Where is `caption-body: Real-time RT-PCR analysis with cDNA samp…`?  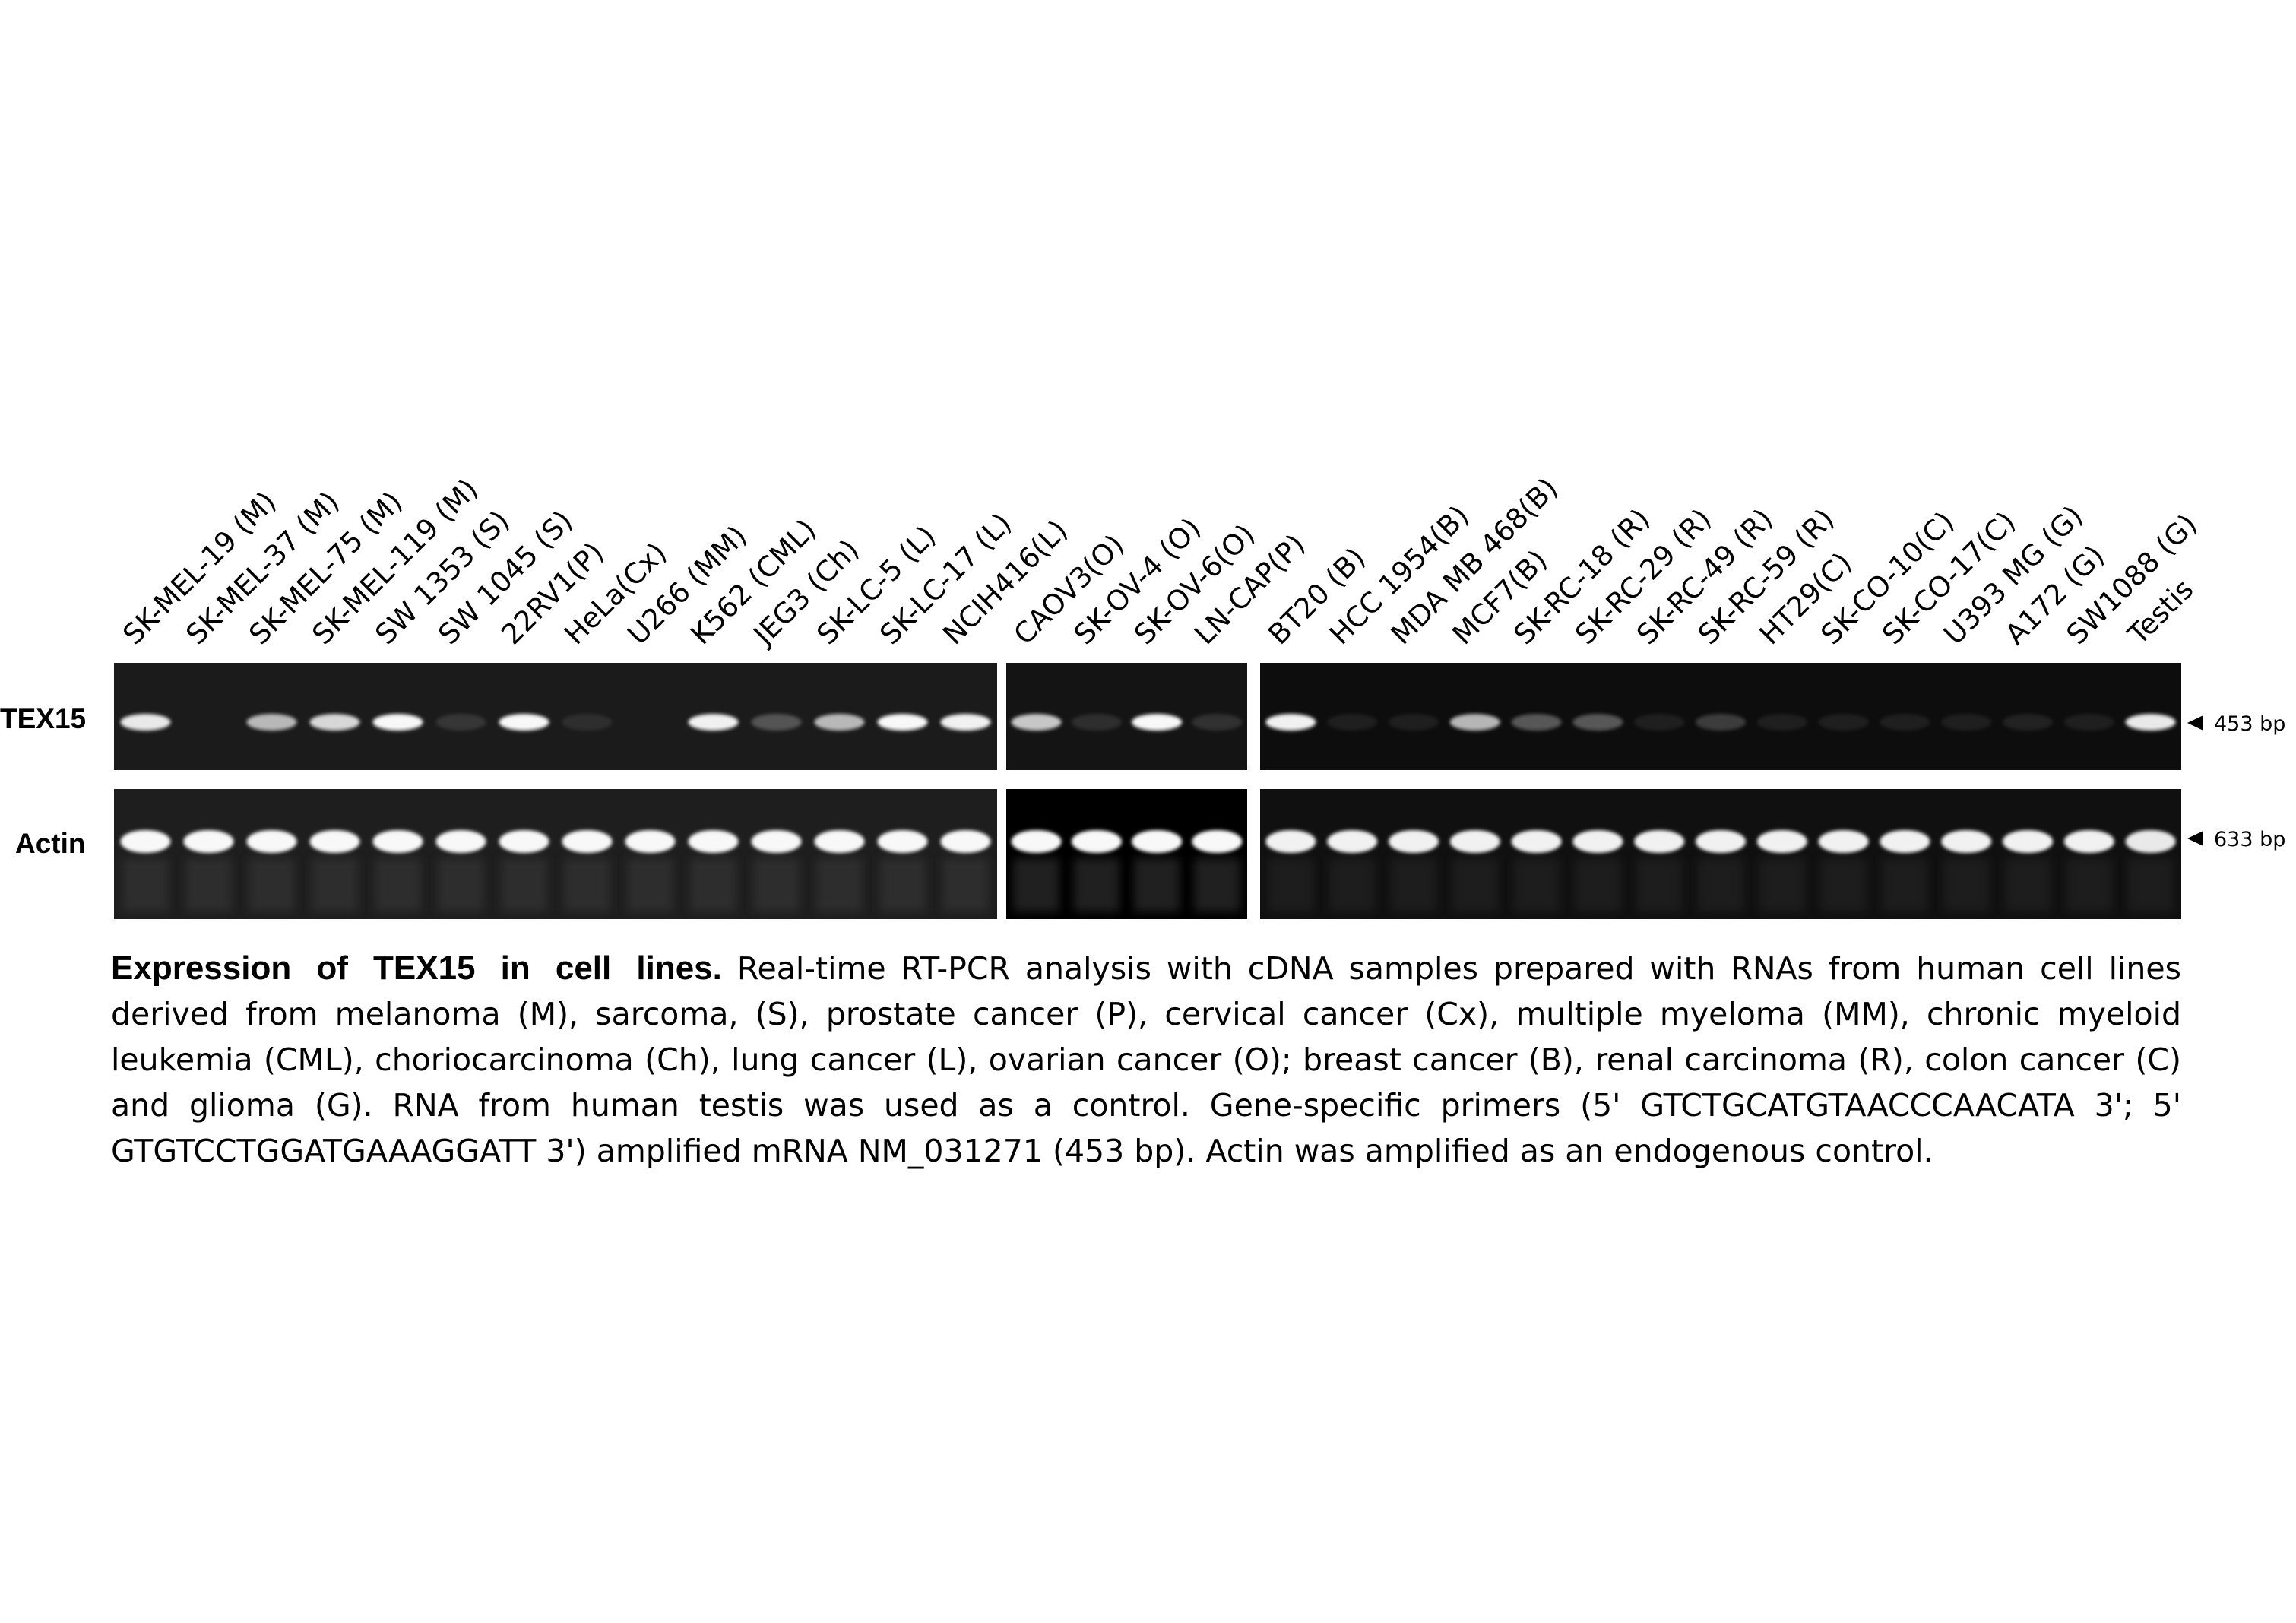 caption-body: Real-time RT-PCR analysis with cDNA samp… is located at coordinates (1146, 1059).